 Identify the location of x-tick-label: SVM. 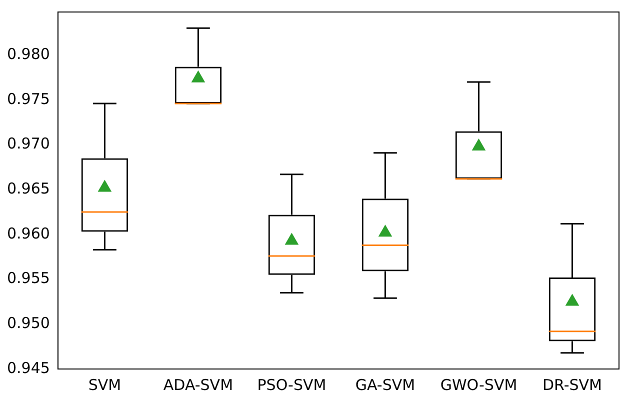
(105, 385).